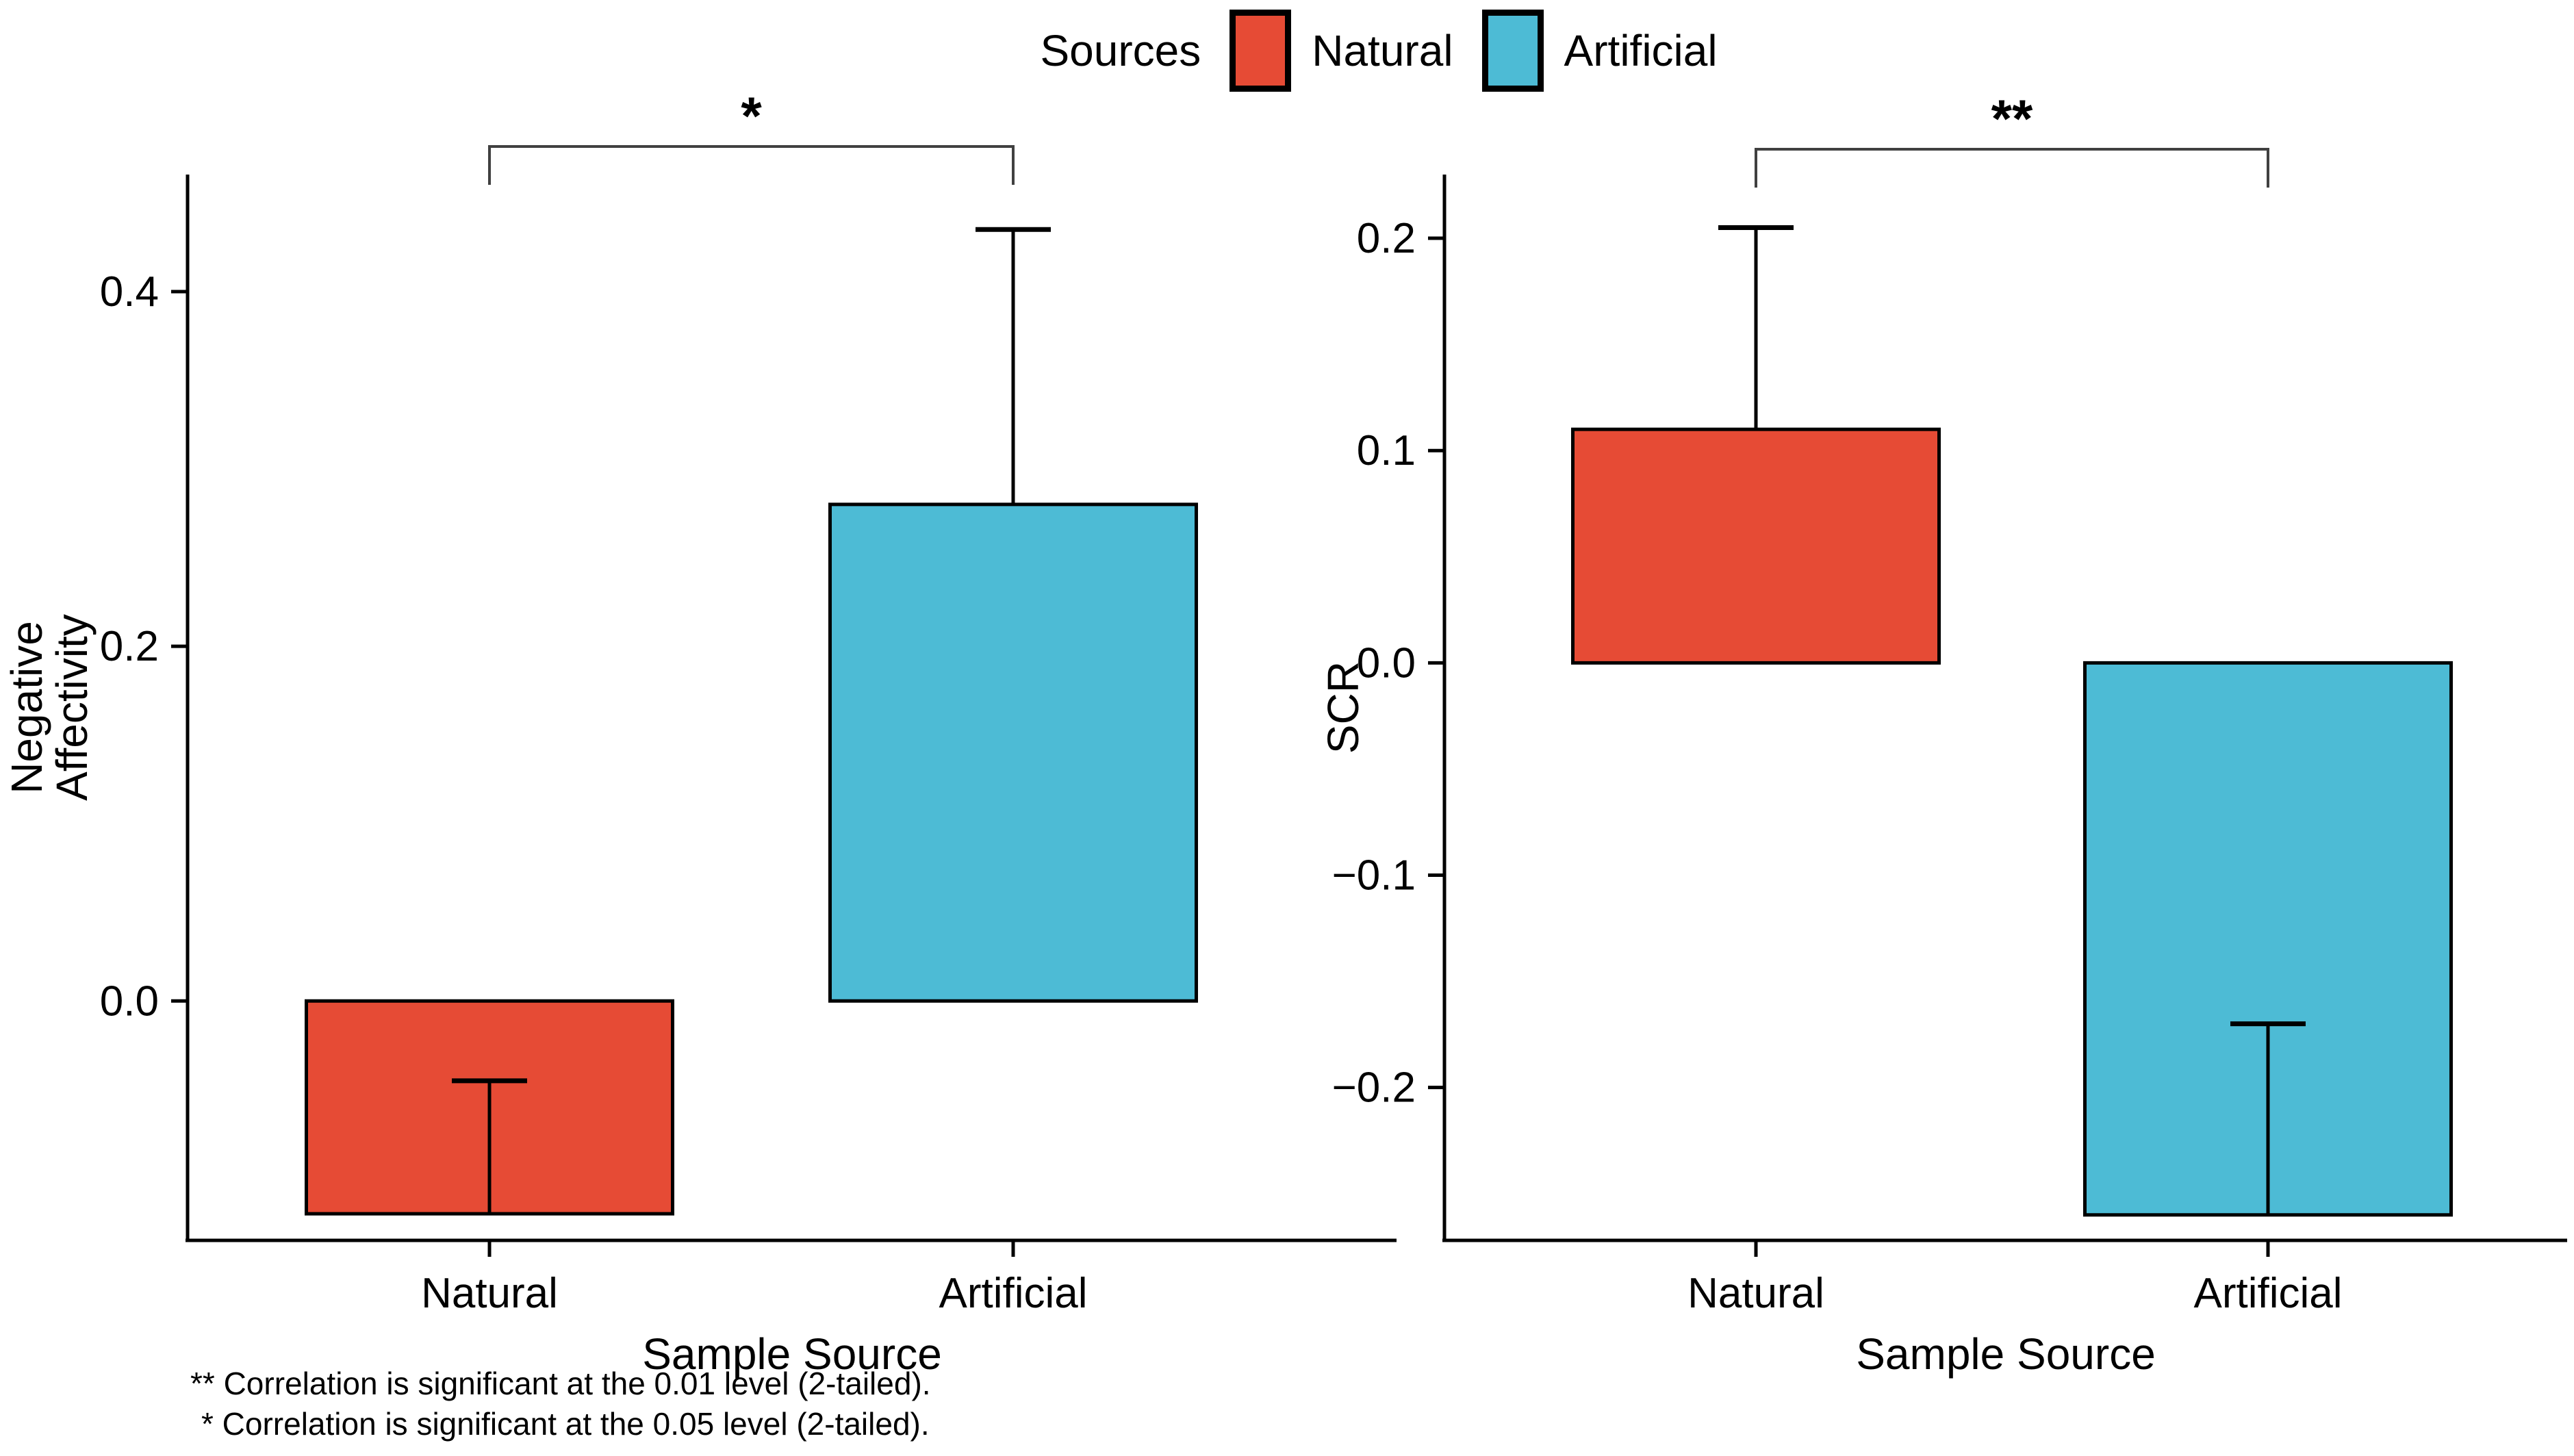  Describe the element at coordinates (129, 646) in the screenshot. I see `left-y-tick-label: 0.2` at that location.